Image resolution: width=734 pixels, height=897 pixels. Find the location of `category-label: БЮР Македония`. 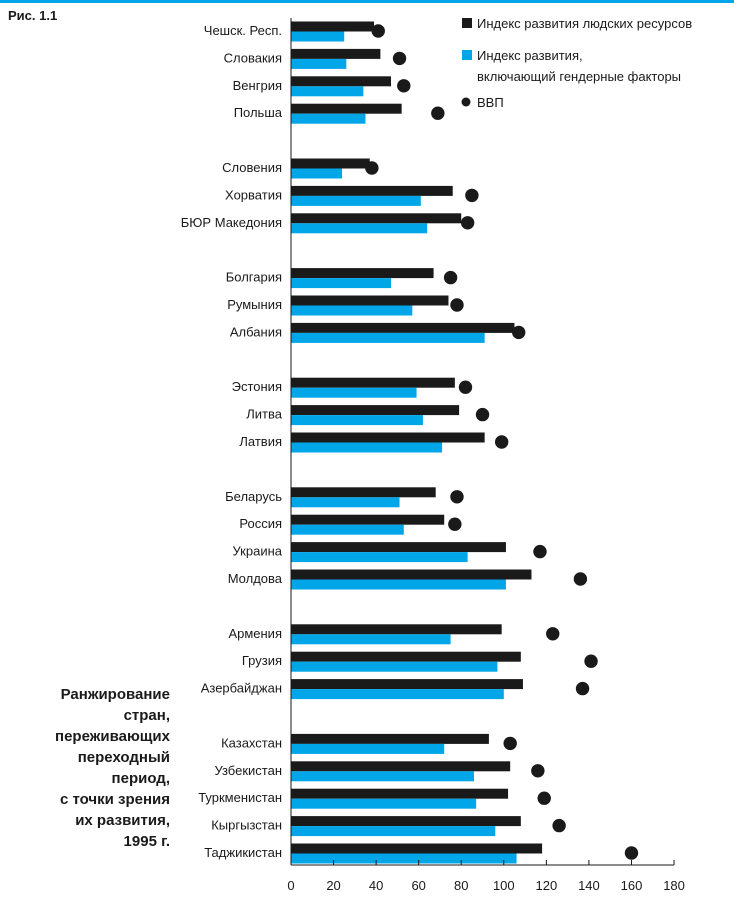

category-label: БЮР Македония is located at coordinates (231, 222).